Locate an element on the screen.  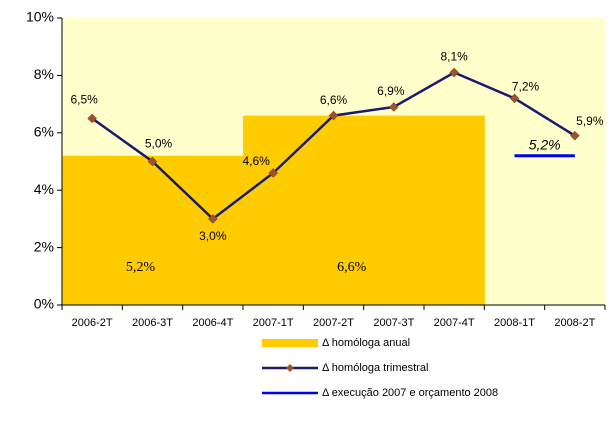
data-label: 8,1% is located at coordinates (454, 57).